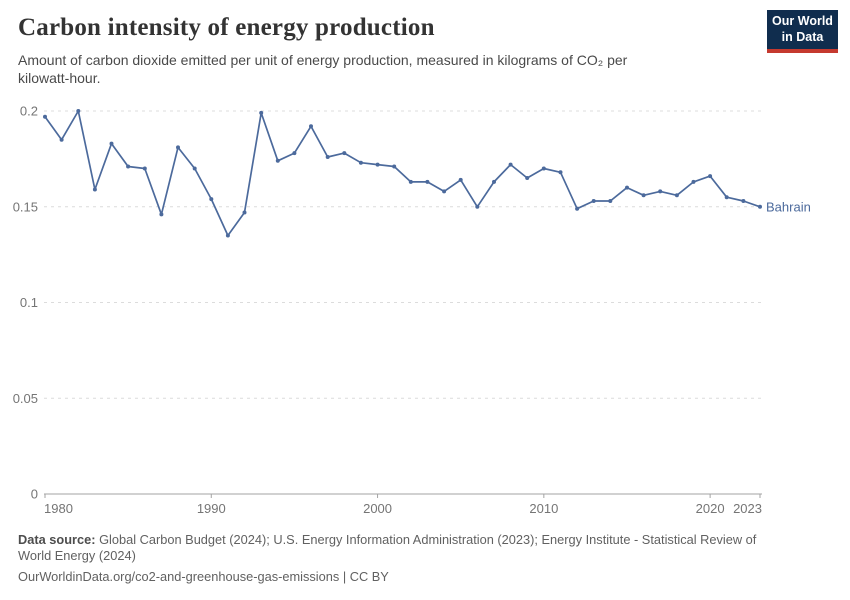  I want to click on data-point-1984, so click(111, 143).